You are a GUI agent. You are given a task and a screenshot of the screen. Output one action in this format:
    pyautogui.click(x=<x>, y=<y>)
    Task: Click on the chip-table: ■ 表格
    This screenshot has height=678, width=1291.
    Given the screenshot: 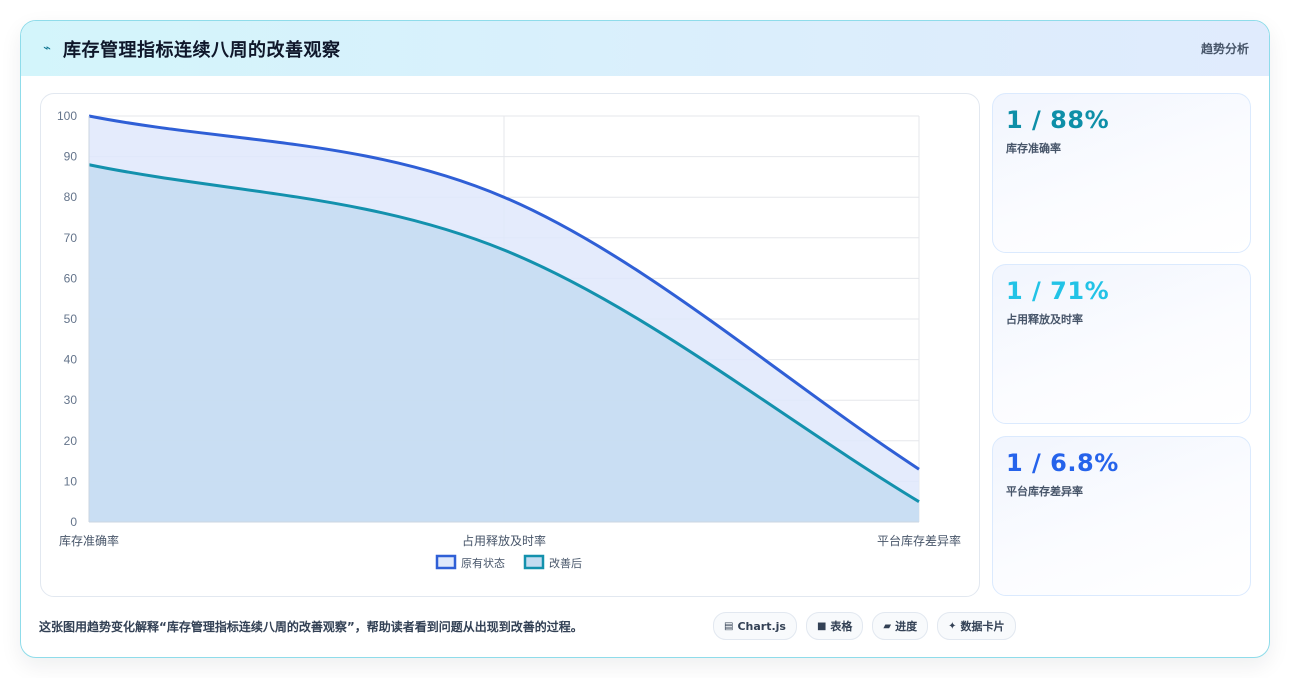 What is the action you would take?
    pyautogui.click(x=834, y=626)
    